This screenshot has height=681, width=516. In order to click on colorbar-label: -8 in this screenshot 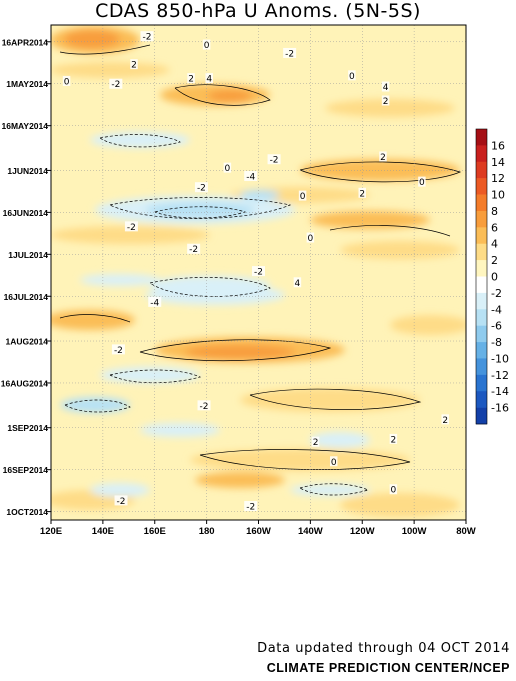, I will do `click(496, 342)`.